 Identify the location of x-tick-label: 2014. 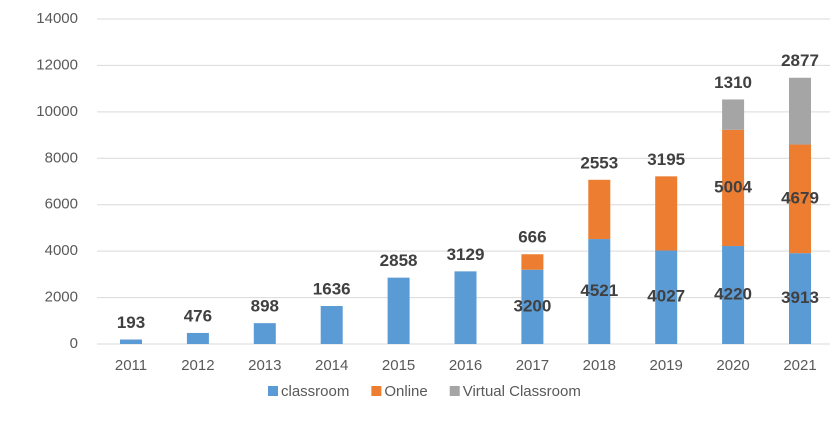
(331, 365).